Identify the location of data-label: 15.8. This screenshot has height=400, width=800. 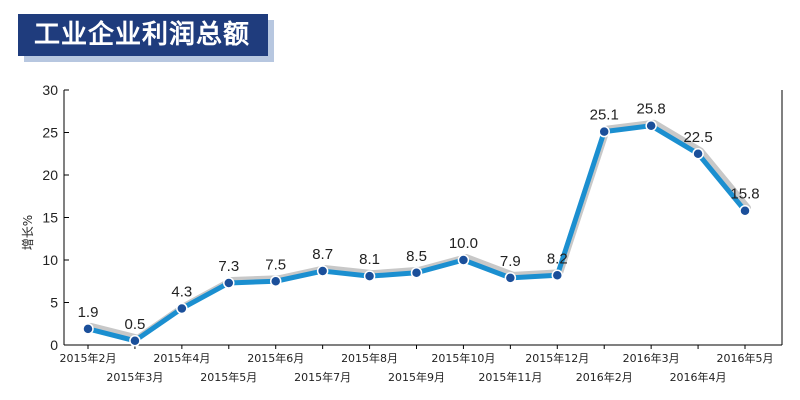
(744, 194).